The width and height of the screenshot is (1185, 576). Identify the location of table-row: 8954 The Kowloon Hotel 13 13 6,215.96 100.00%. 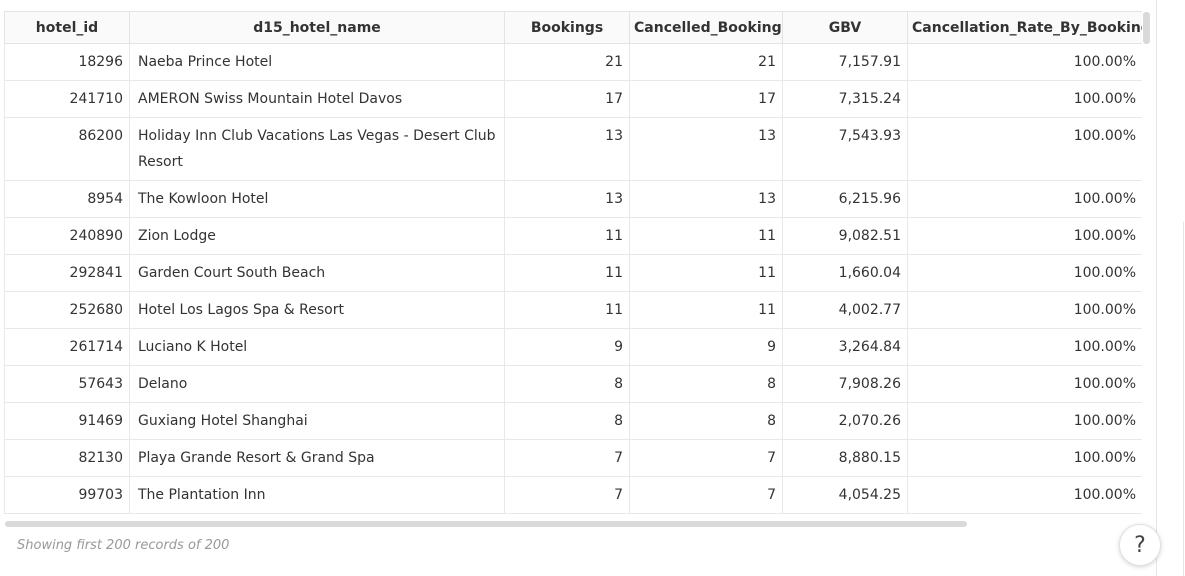
(573, 199).